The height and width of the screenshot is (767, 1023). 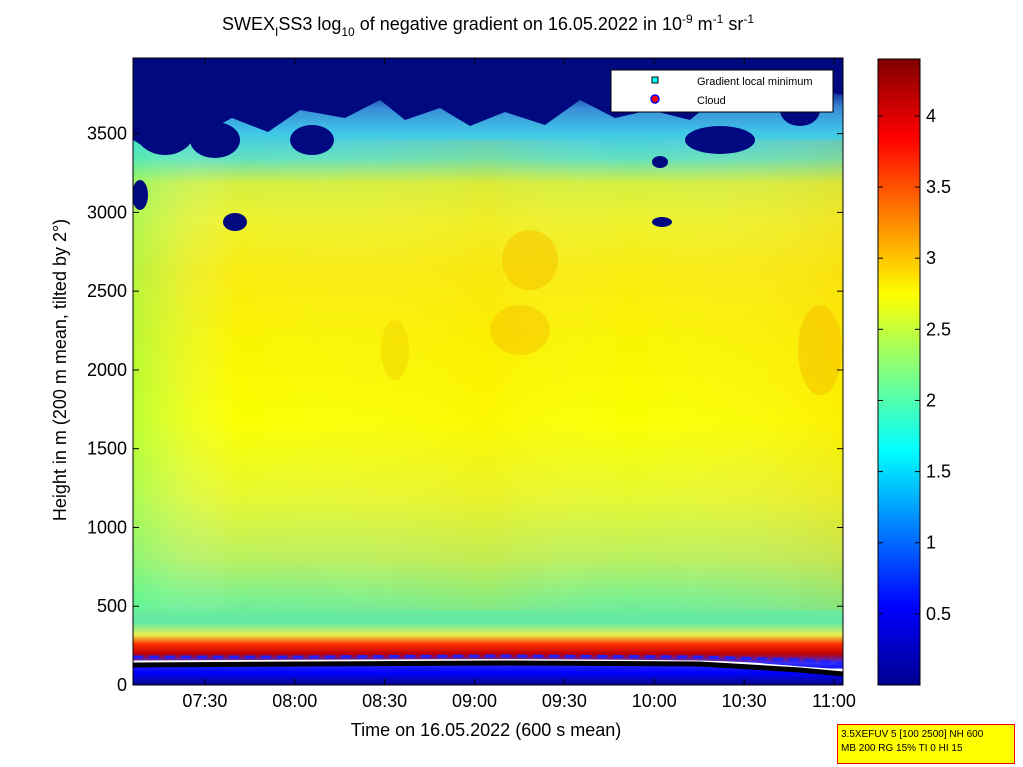 What do you see at coordinates (938, 329) in the screenshot?
I see `colorbar-tick-label: 2.5` at bounding box center [938, 329].